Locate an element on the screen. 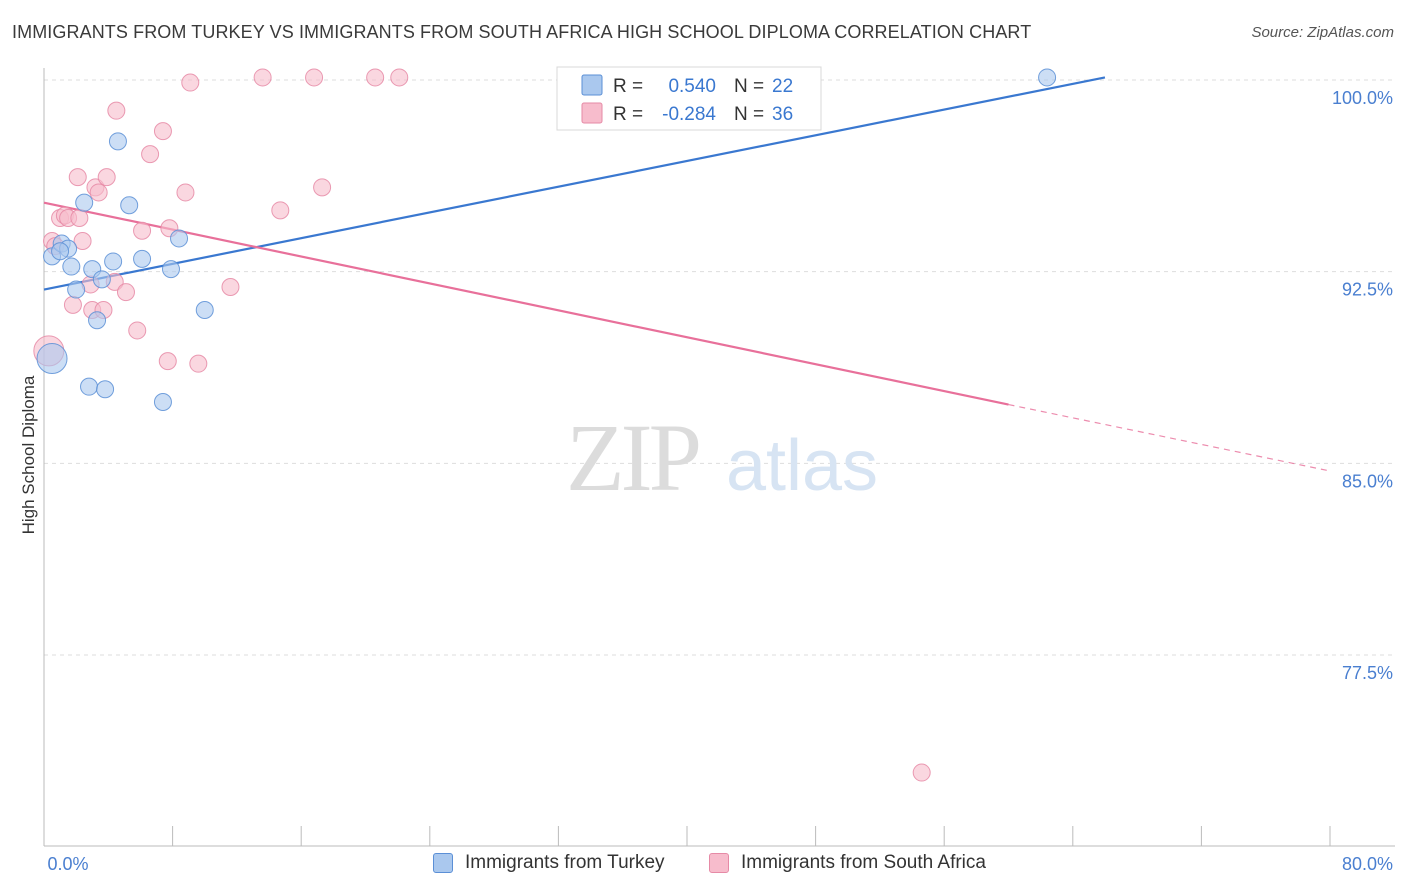 This screenshot has width=1406, height=892. legend-item-turkey: Immigrants from Turkey is located at coordinates (549, 863).